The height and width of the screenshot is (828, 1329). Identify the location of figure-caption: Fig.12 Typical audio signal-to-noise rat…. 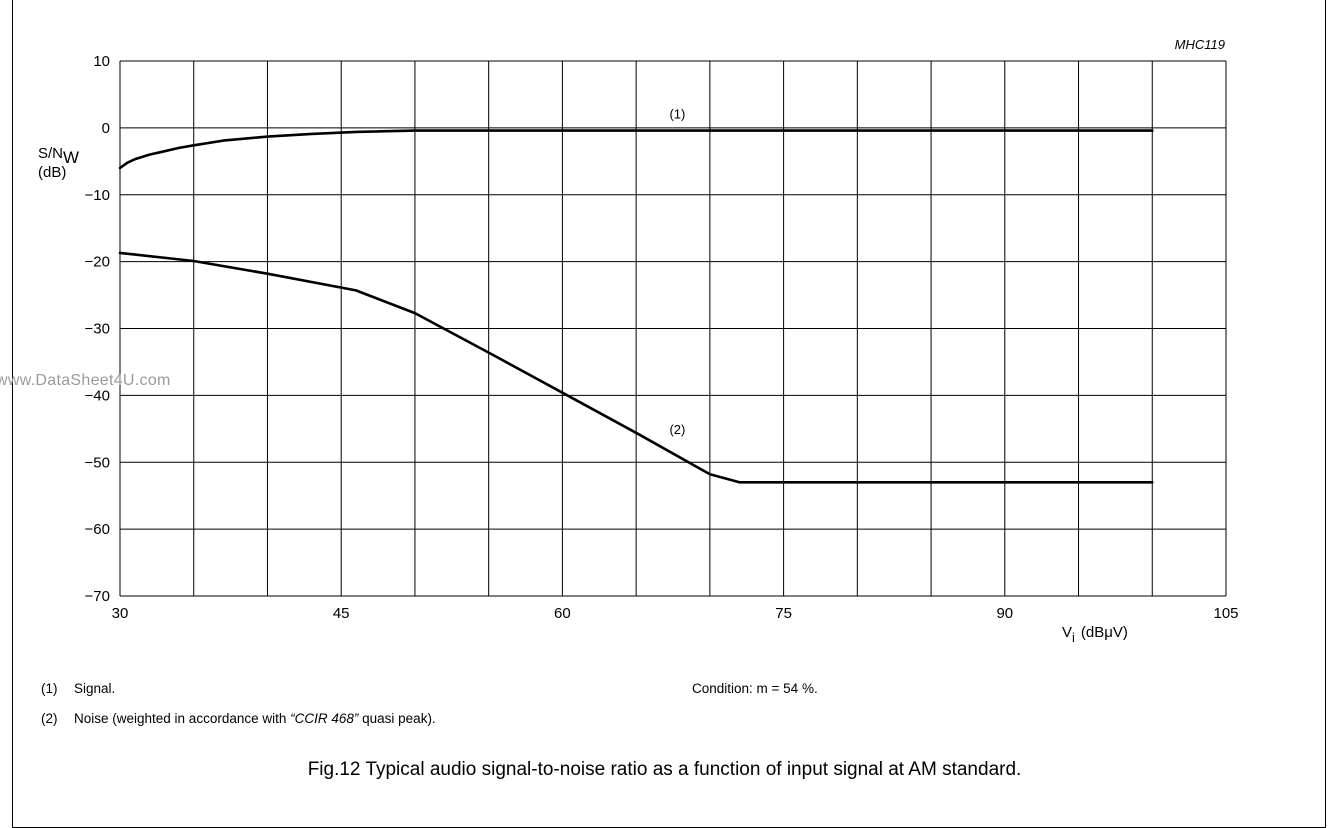
(664, 769).